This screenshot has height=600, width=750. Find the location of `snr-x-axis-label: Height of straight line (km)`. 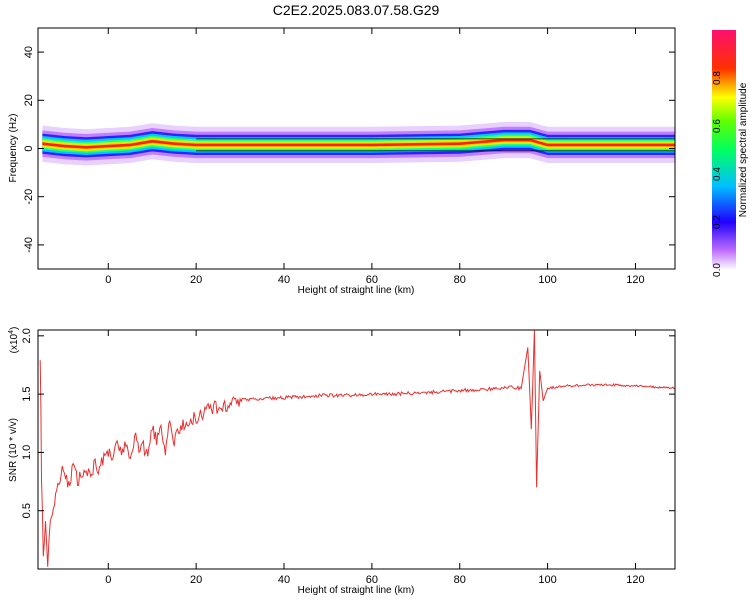

snr-x-axis-label: Height of straight line (km) is located at coordinates (356, 590).